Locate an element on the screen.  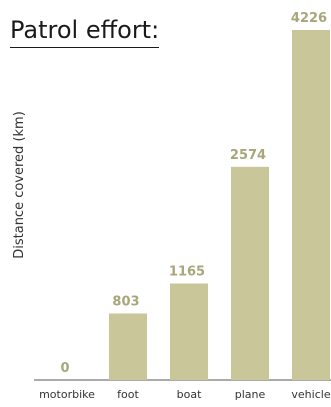
x-tick-label-plane: plane is located at coordinates (250, 394).